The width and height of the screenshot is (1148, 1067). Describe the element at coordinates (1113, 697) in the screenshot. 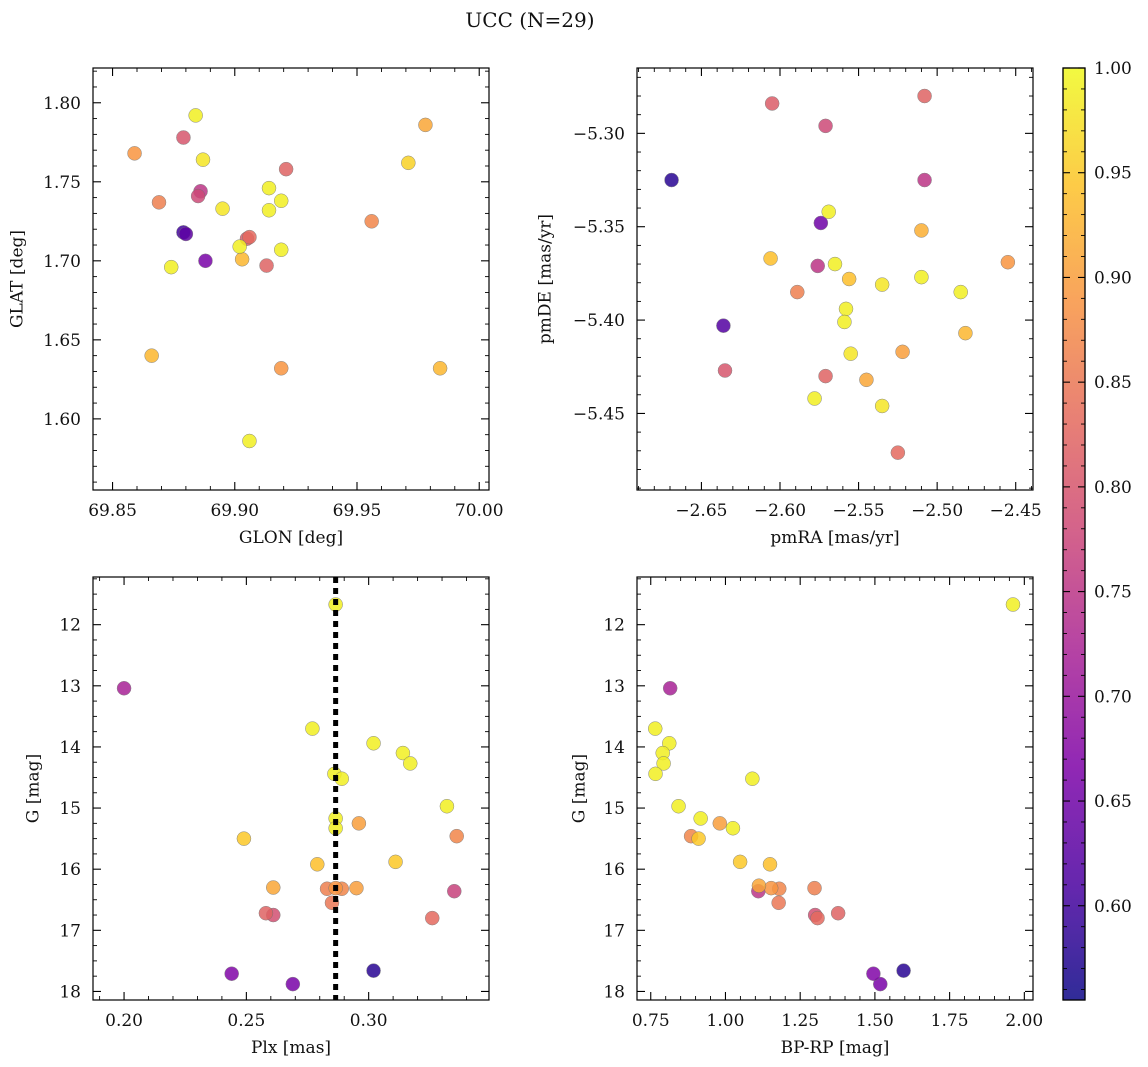

I see `colorbar-tick-label: 0.70` at that location.